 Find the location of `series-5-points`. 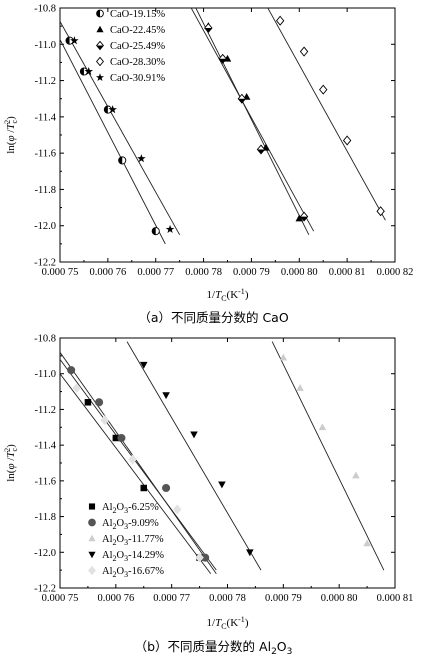

series-5-points is located at coordinates (122, 134).